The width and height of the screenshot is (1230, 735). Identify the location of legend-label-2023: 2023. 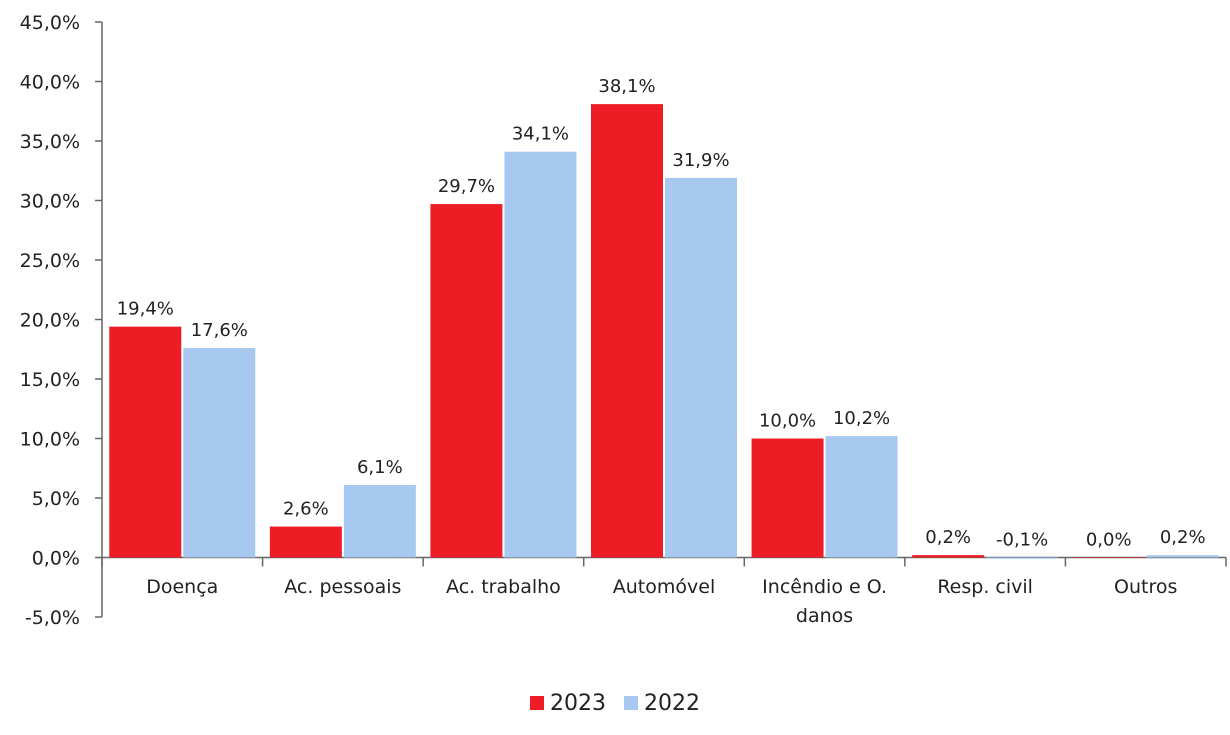
(578, 703).